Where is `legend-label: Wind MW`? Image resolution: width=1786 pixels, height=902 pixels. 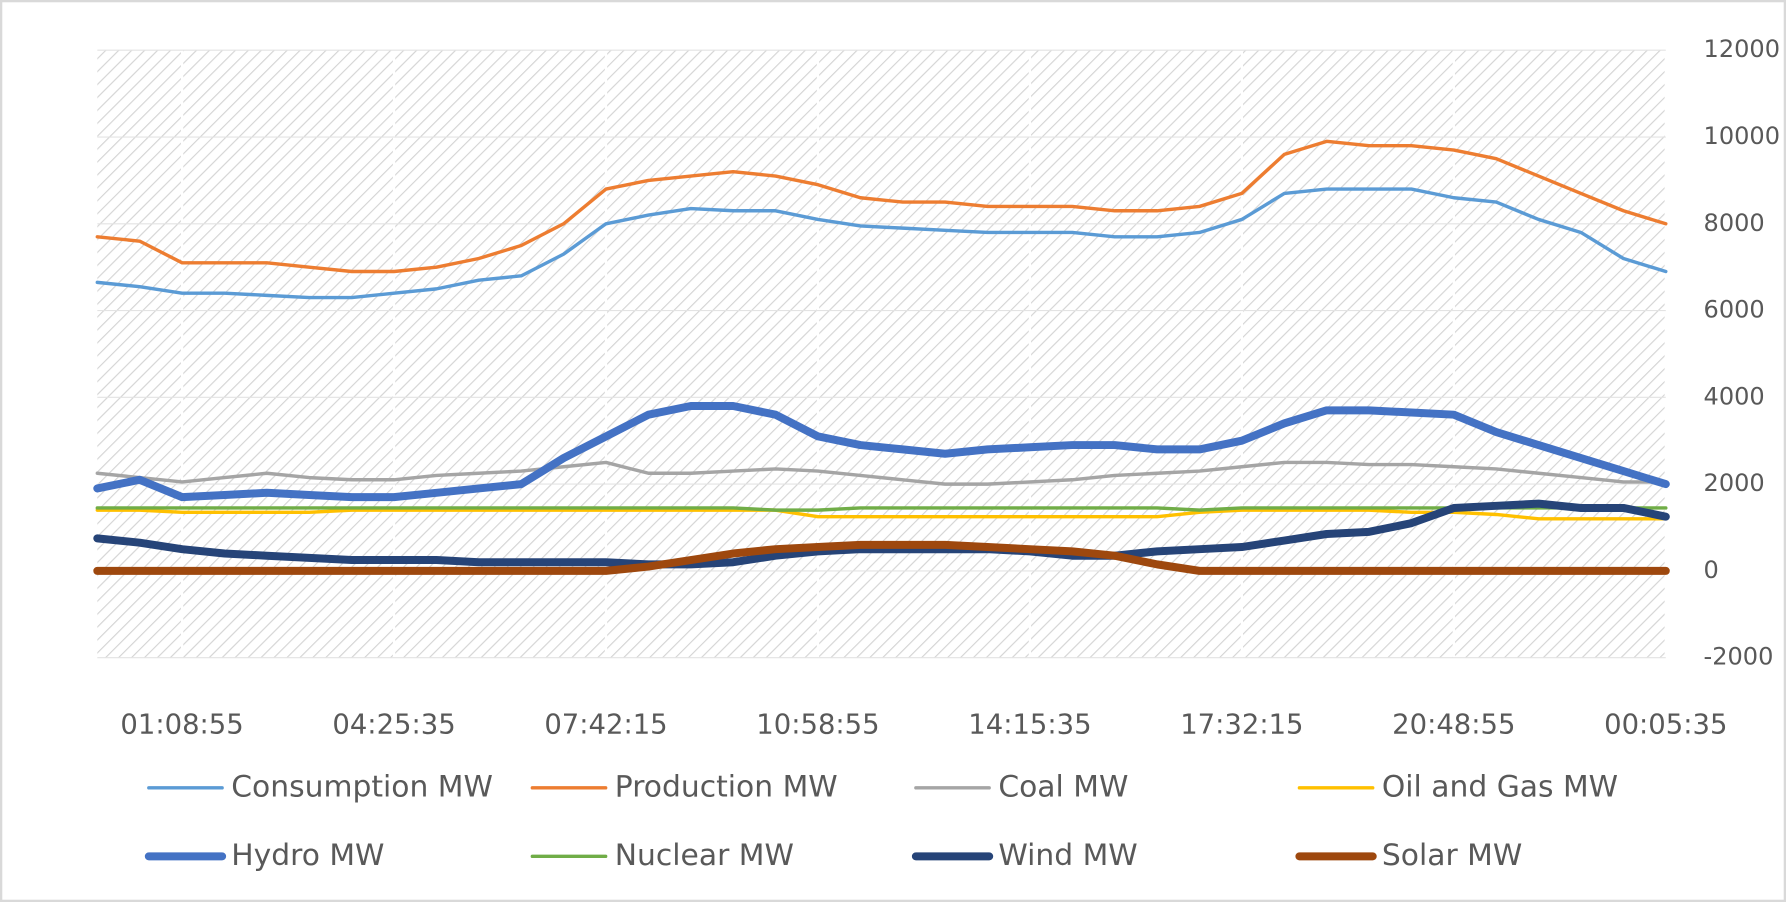 legend-label: Wind MW is located at coordinates (1067, 855).